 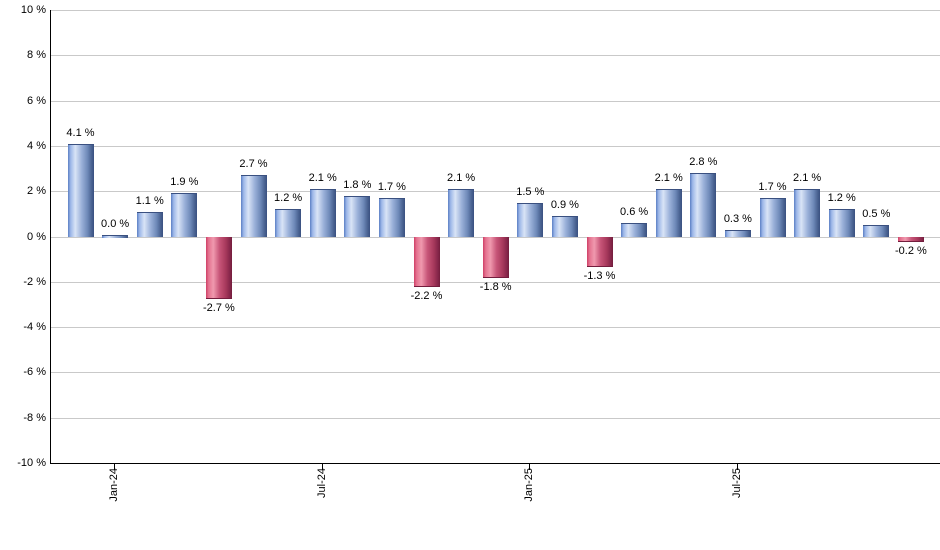 What do you see at coordinates (736, 483) in the screenshot?
I see `x-axis-tick-label: Jul-25` at bounding box center [736, 483].